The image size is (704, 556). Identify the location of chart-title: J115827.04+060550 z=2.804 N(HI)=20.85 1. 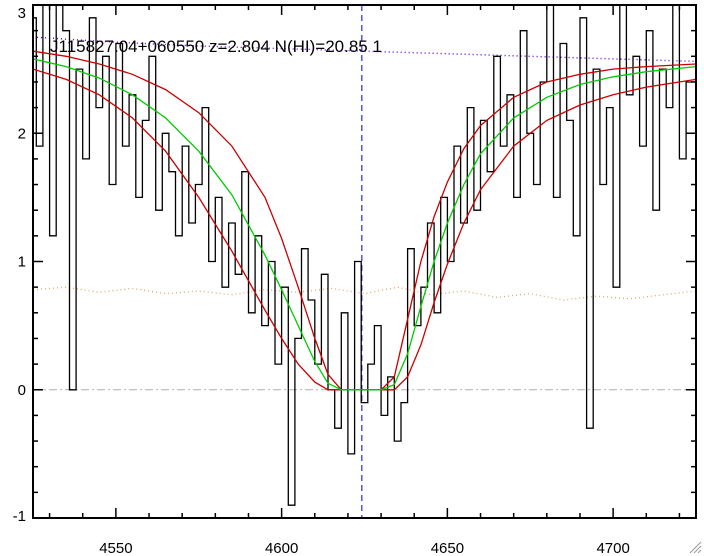
(216, 46).